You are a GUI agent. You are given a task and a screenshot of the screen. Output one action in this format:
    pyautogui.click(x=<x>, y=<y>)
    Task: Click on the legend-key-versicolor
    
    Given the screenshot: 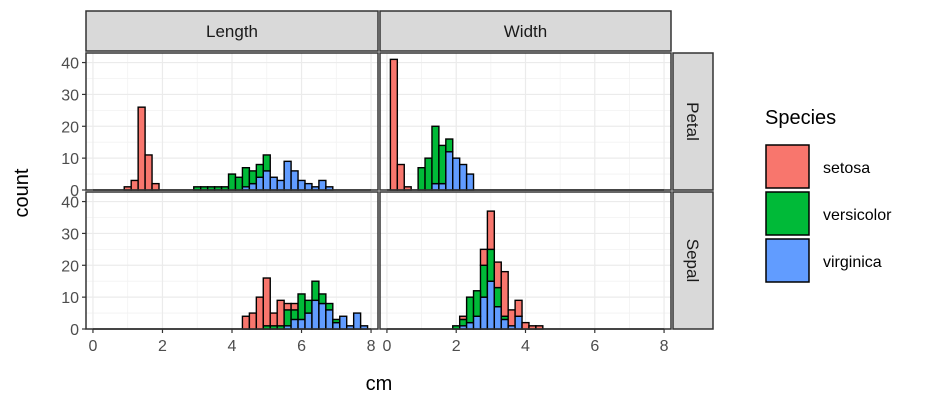 What is the action you would take?
    pyautogui.click(x=787, y=213)
    